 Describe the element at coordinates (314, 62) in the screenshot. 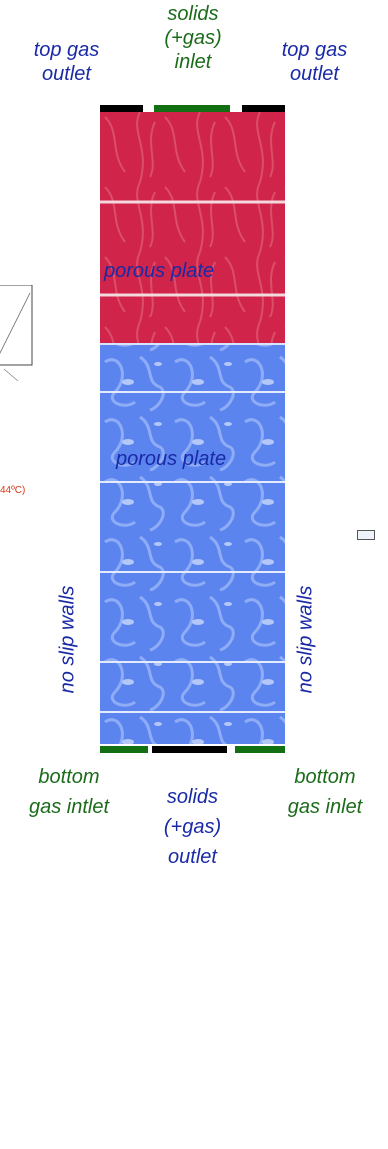

I see `top-right-outlet-label: top gas outlet` at that location.